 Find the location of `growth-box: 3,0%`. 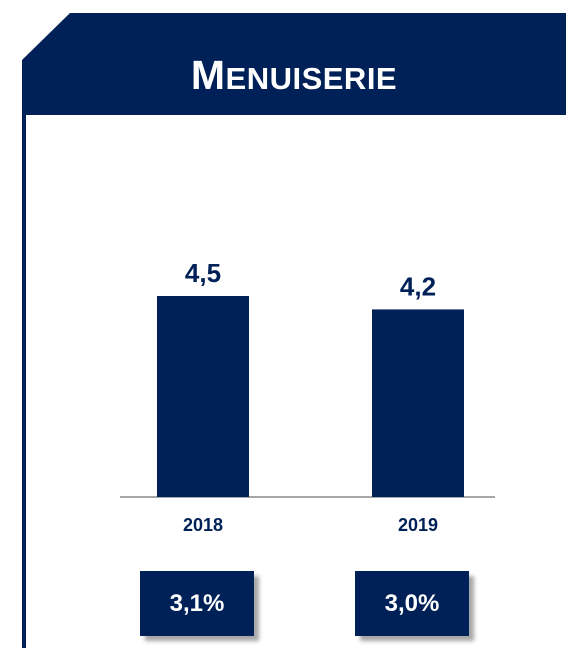

growth-box: 3,0% is located at coordinates (412, 603).